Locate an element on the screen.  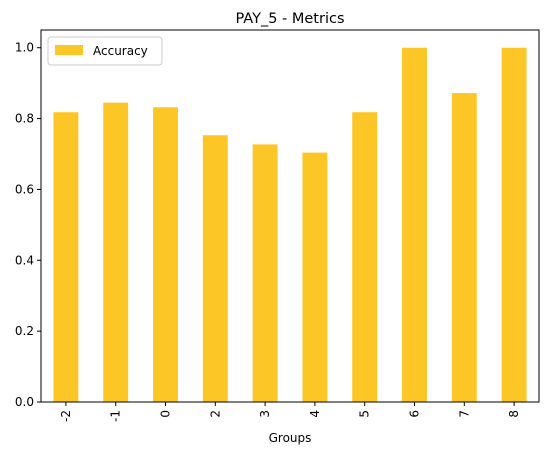
x-tick-label-0: 0 is located at coordinates (166, 414).